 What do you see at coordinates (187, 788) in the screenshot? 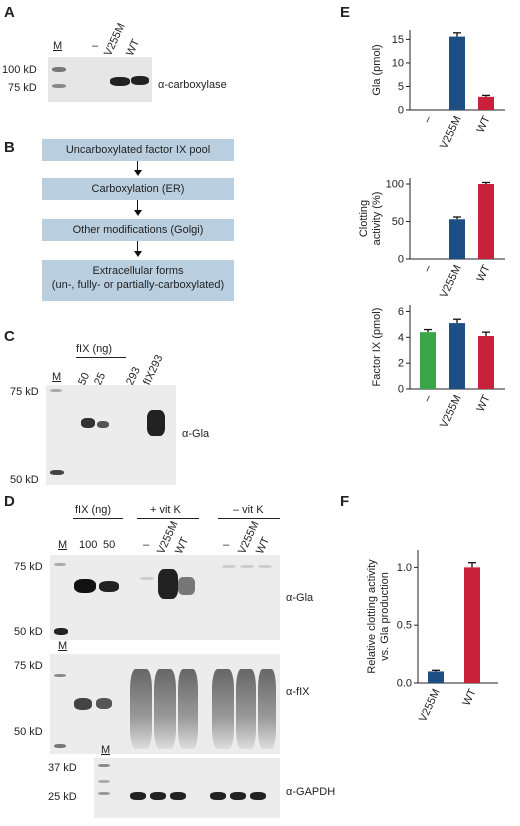
I see `blot-gapdh` at bounding box center [187, 788].